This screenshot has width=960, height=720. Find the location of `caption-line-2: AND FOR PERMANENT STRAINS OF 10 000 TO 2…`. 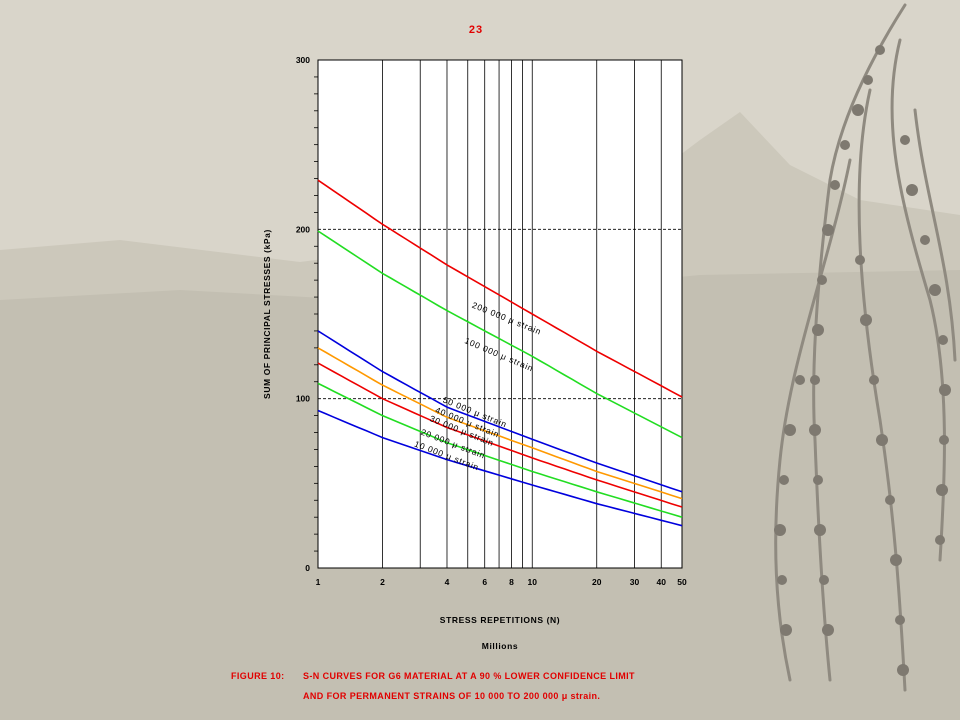

caption-line-2: AND FOR PERMANENT STRAINS OF 10 000 TO 2… is located at coordinates (452, 696).